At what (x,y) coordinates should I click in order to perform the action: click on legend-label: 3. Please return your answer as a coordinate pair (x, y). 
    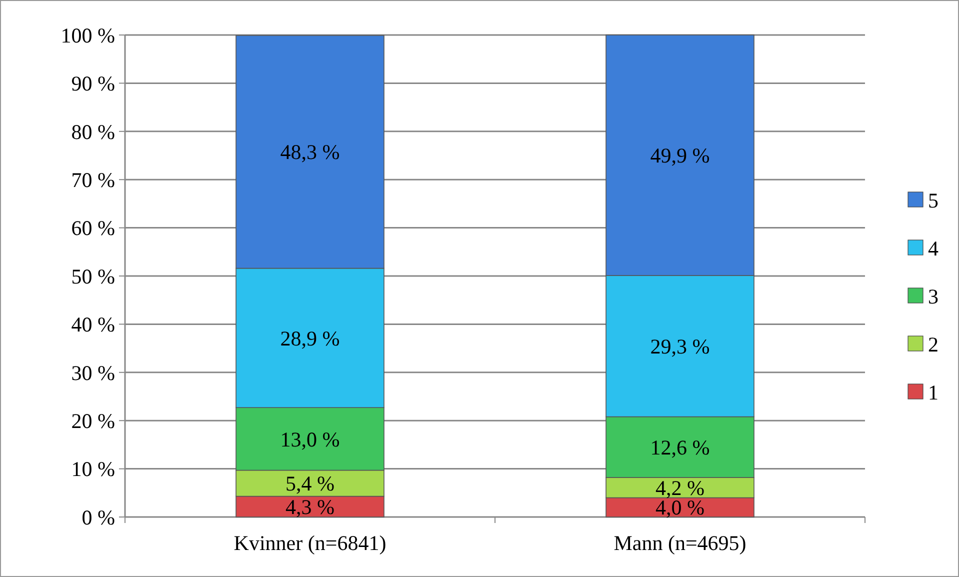
    Looking at the image, I should click on (933, 296).